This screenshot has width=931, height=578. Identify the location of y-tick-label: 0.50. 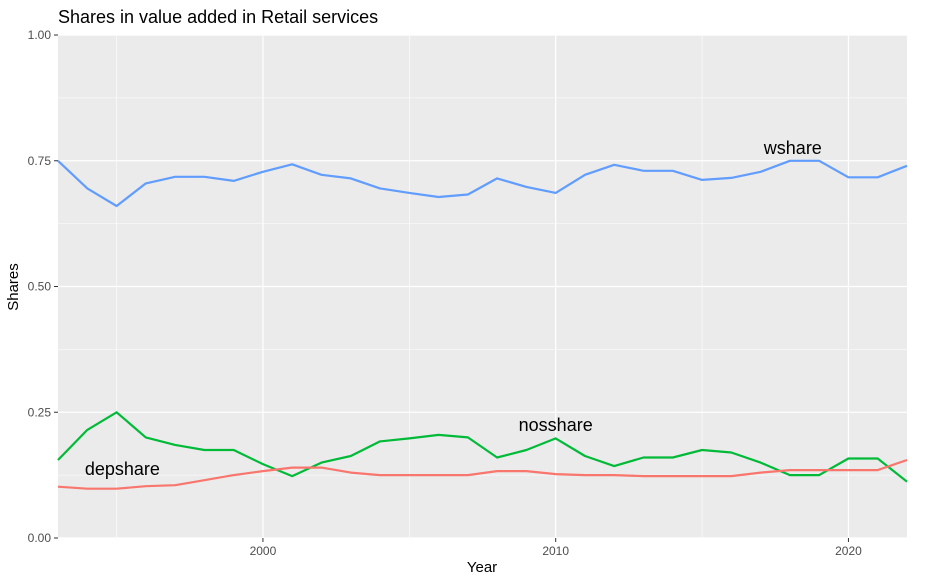
(40, 287).